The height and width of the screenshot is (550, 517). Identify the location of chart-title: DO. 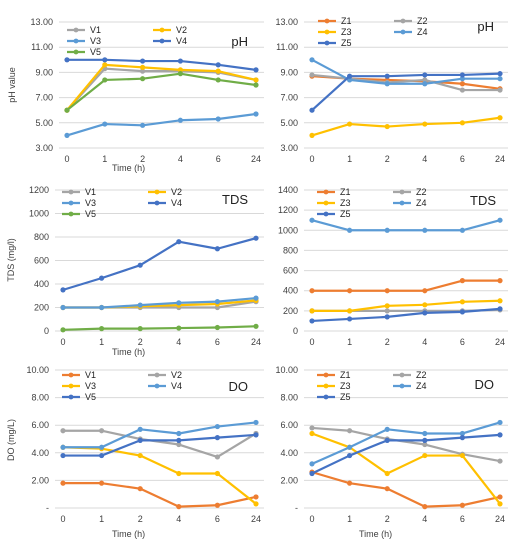
(239, 386).